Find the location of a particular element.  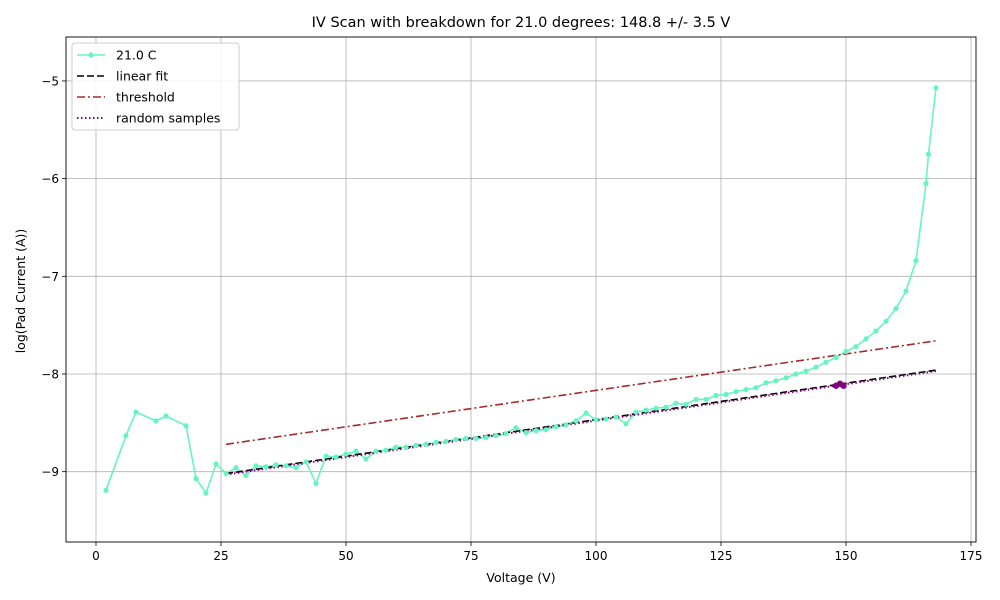

y-tick-label: −9 is located at coordinates (50, 472).